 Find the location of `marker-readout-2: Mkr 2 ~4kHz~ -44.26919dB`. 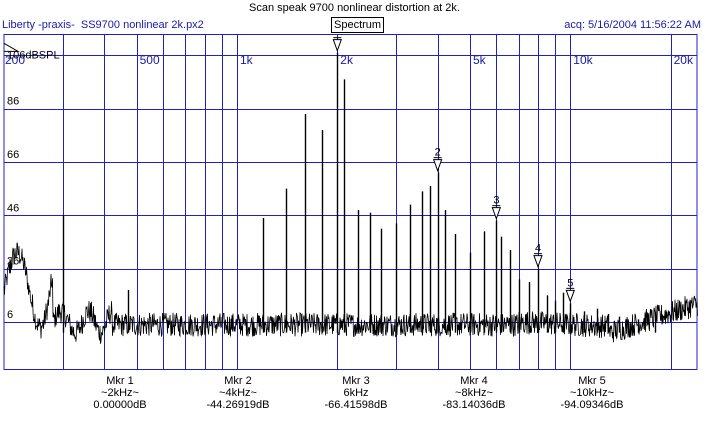

marker-readout-2: Mkr 2 ~4kHz~ -44.26919dB is located at coordinates (238, 393).